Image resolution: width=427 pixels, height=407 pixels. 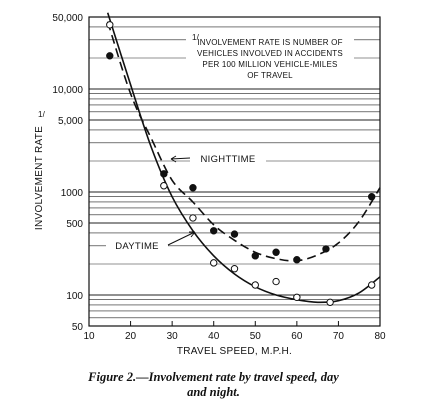 What do you see at coordinates (67, 173) in the screenshot?
I see `y-tick-labels: 50 100 500 1000 5,000 10,000 50,000` at bounding box center [67, 173].